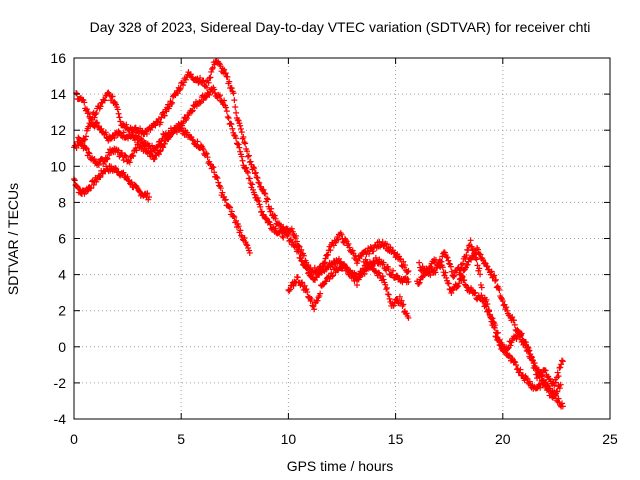 The height and width of the screenshot is (480, 640). I want to click on x-axis-label: GPS time / hours, so click(340, 466).